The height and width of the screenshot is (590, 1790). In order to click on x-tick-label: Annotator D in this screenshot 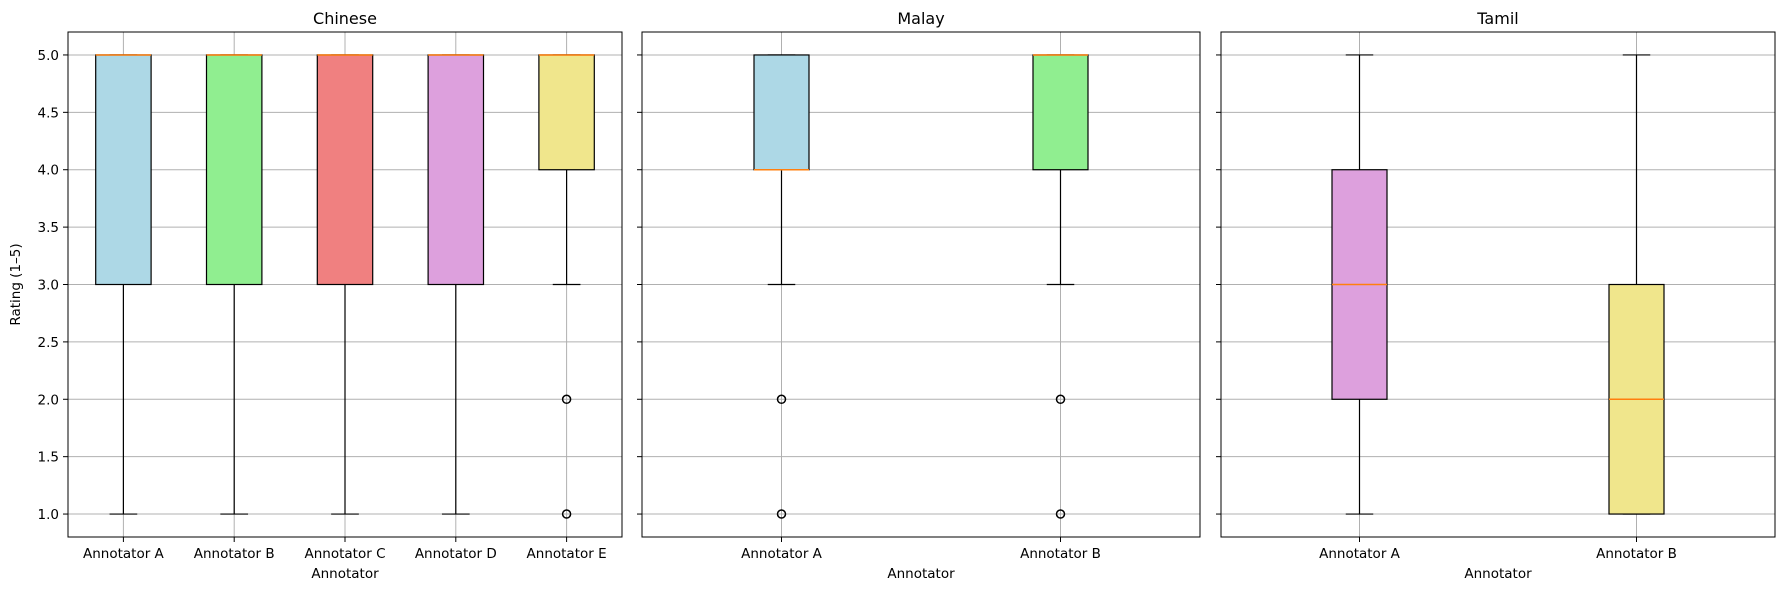, I will do `click(456, 554)`.